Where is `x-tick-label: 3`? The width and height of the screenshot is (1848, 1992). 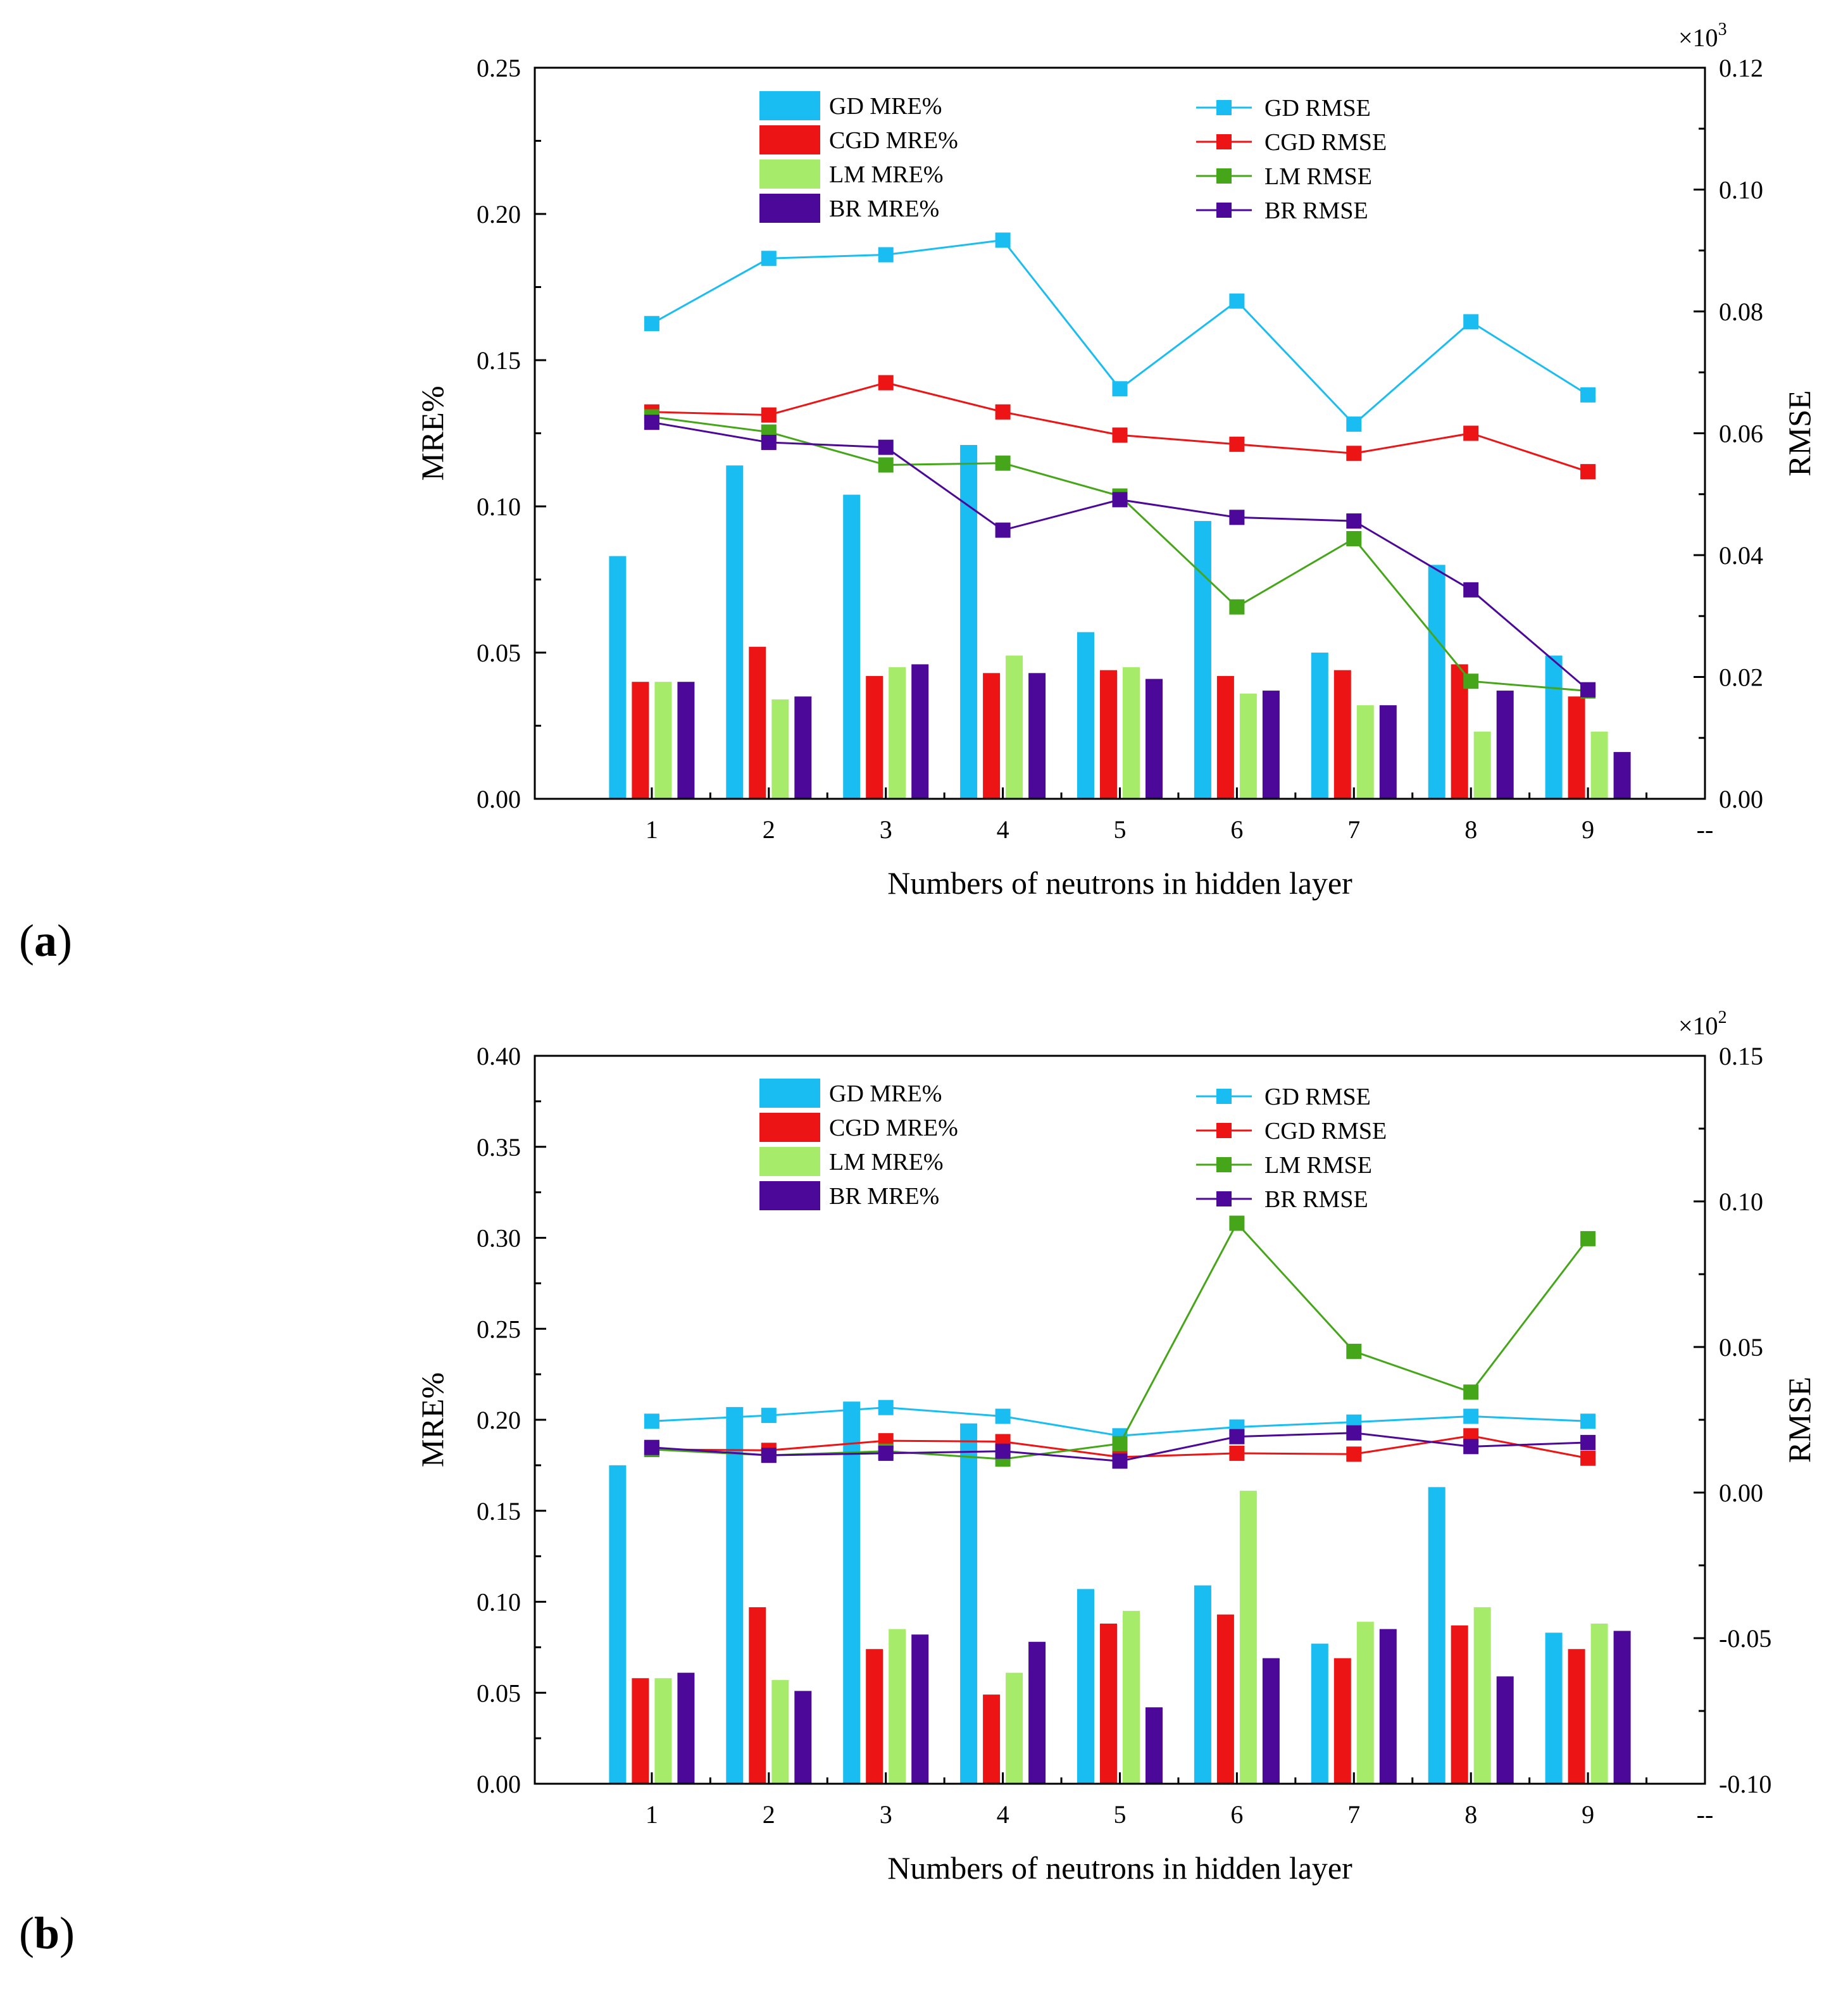 x-tick-label: 3 is located at coordinates (886, 830).